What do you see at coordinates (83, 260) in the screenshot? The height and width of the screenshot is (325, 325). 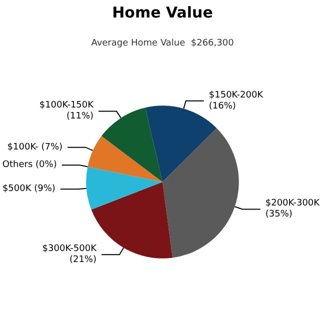 I see `data-label: (21%)` at bounding box center [83, 260].